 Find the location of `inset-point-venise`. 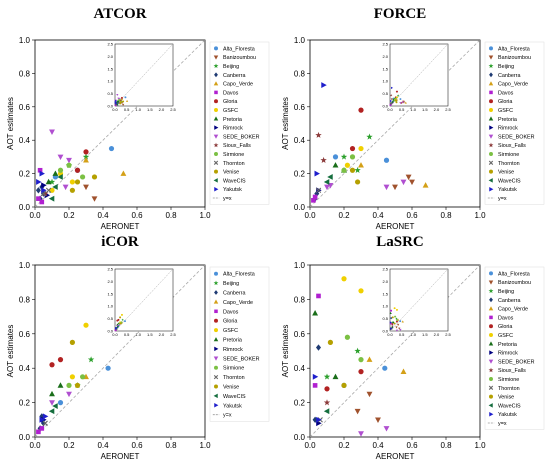

inset-point-venise is located at coordinates (120, 323).